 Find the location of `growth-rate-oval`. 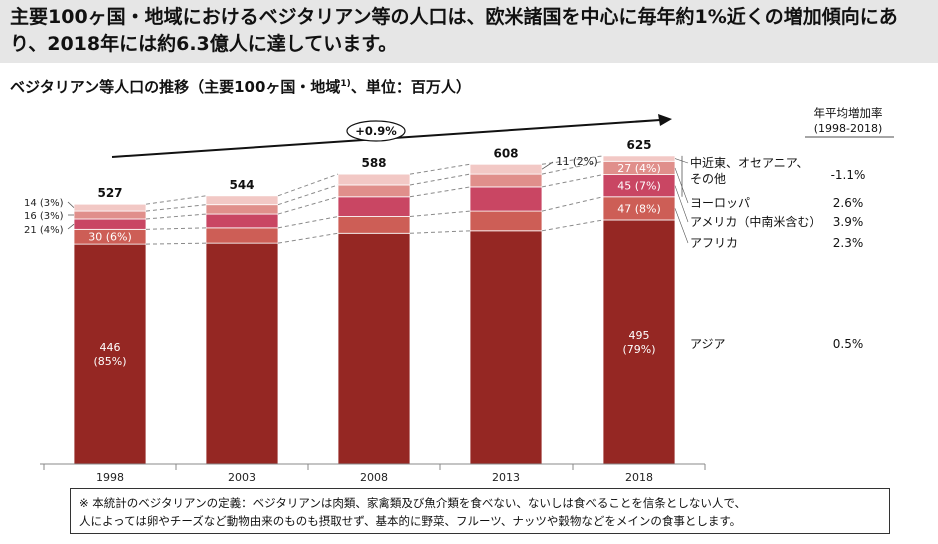

growth-rate-oval is located at coordinates (376, 131).